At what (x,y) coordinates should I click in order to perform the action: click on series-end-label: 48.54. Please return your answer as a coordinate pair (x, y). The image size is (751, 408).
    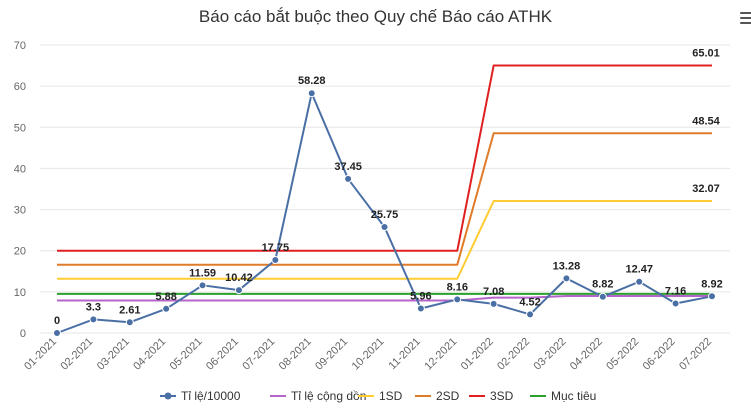
    Looking at the image, I should click on (706, 121).